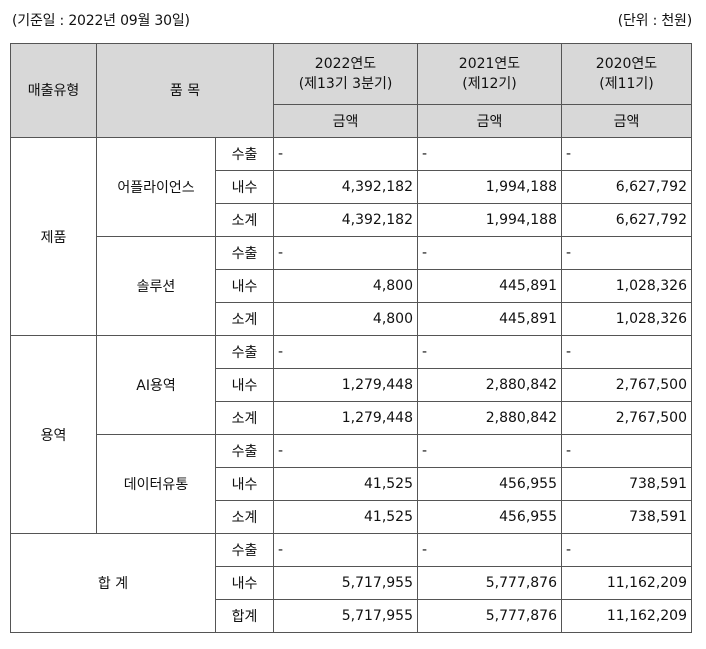 The image size is (706, 649). Describe the element at coordinates (156, 286) in the screenshot. I see `item-cell: 솔루션` at that location.